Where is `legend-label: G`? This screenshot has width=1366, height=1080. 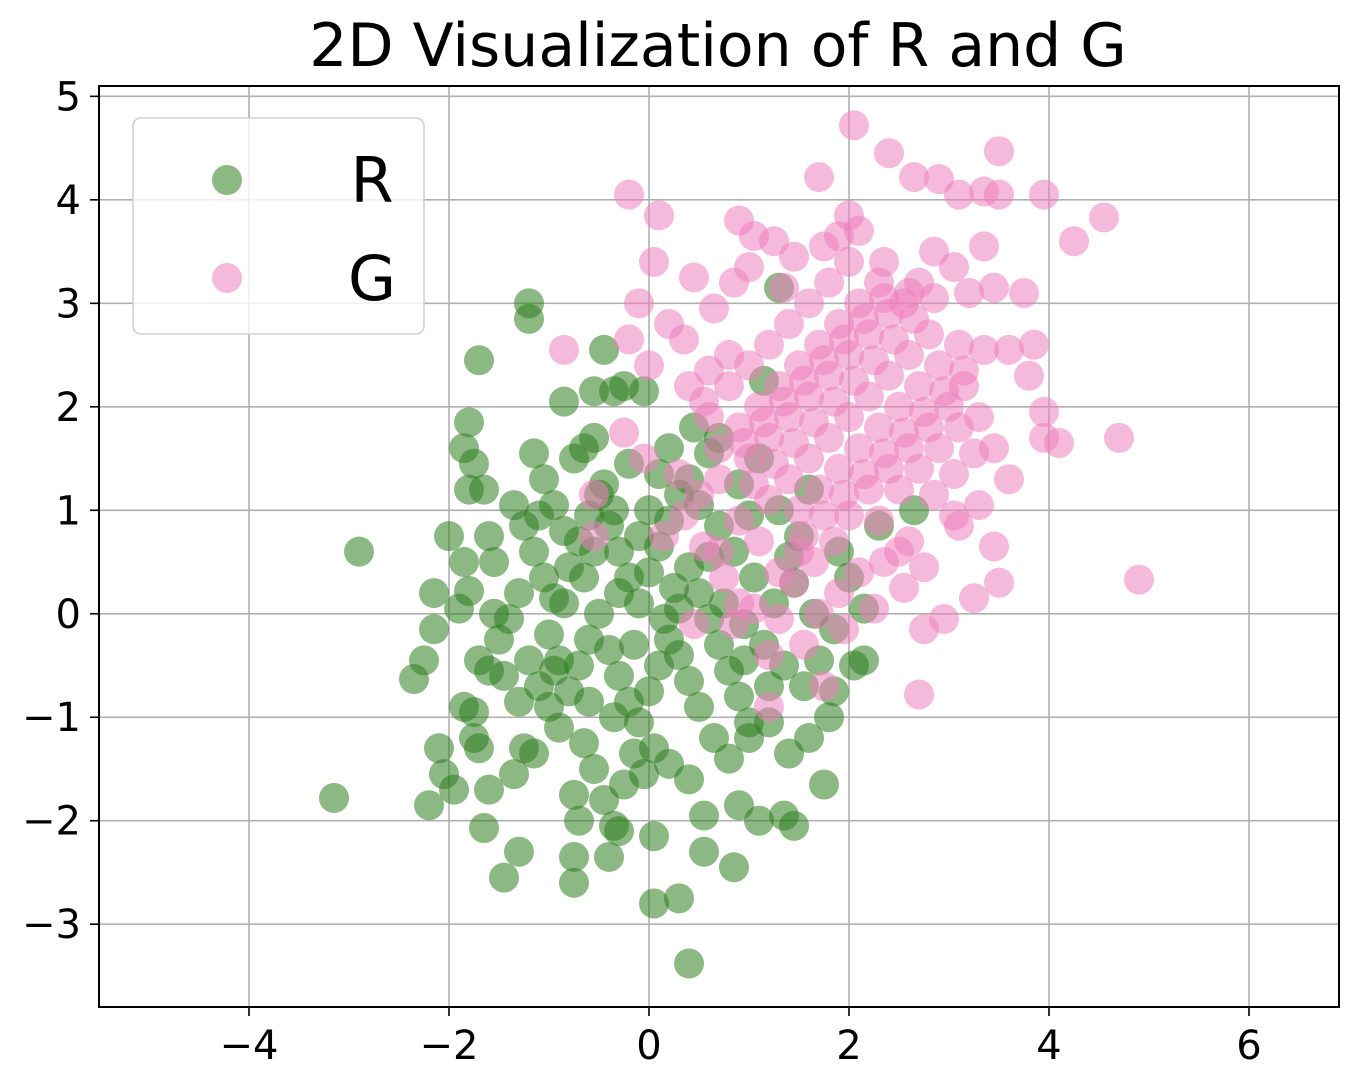
legend-label: G is located at coordinates (372, 278).